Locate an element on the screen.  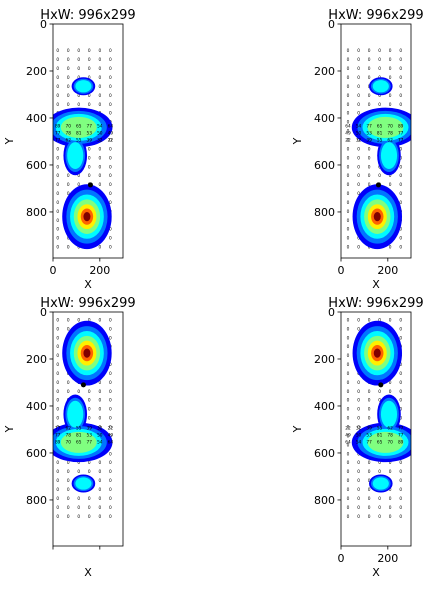
cell-value: 55 is located at coordinates (79, 140).